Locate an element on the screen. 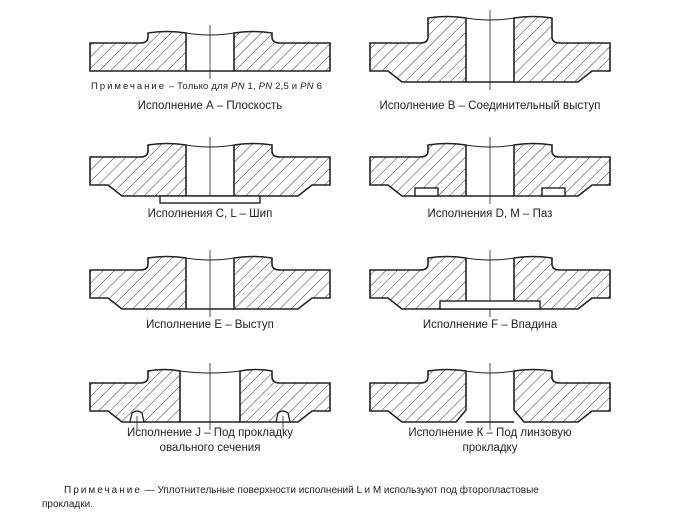 The height and width of the screenshot is (517, 700). note-a-text: – Только для is located at coordinates (199, 86).